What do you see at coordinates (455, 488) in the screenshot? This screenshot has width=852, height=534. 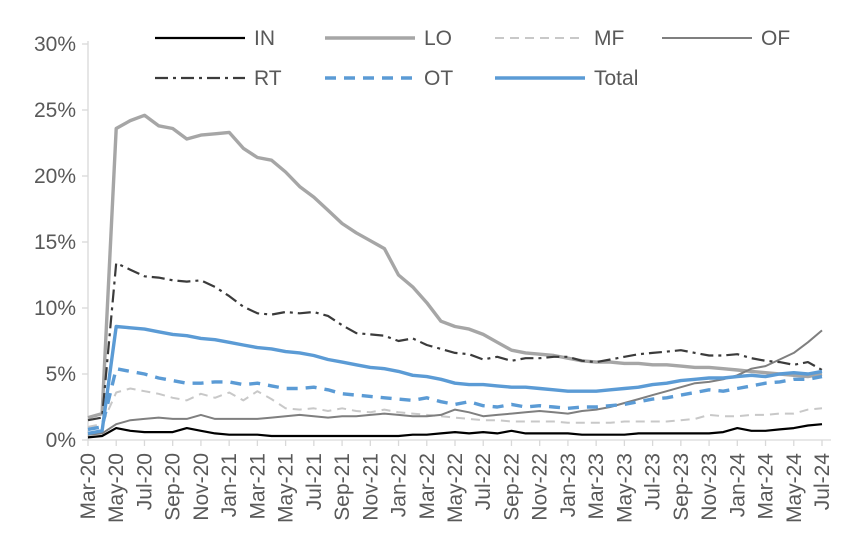 I see `x-axis-tick-label: May-22` at bounding box center [455, 488].